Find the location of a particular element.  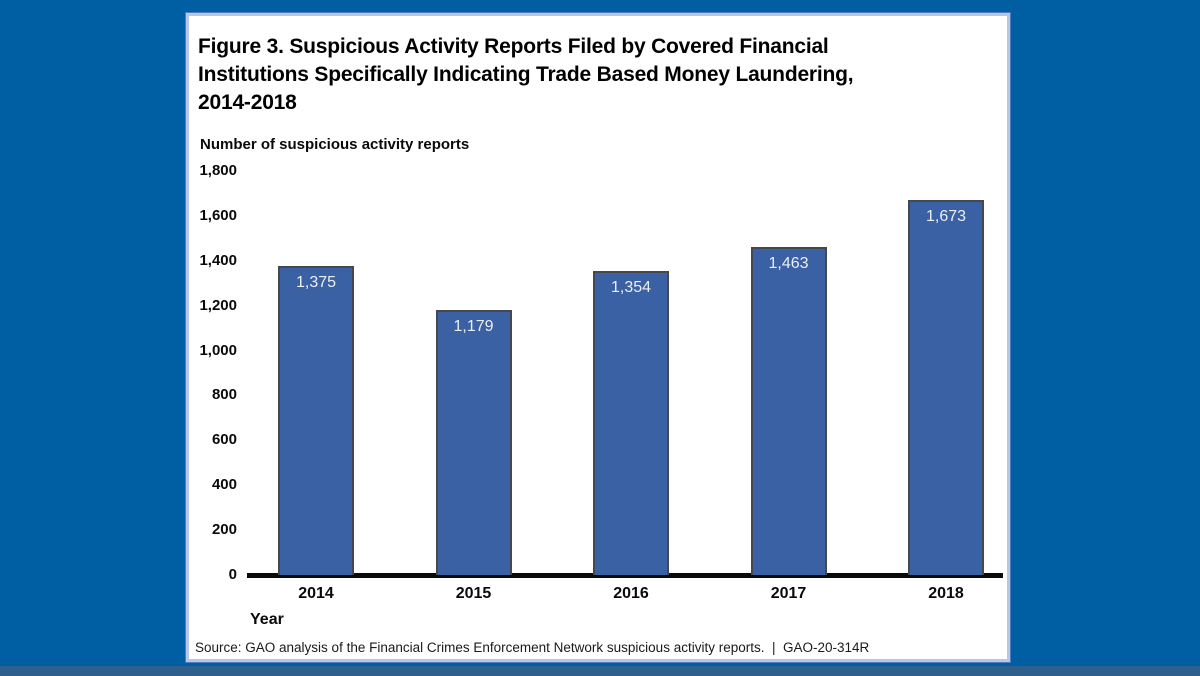

bar-2015: 1,179 is located at coordinates (473, 442).